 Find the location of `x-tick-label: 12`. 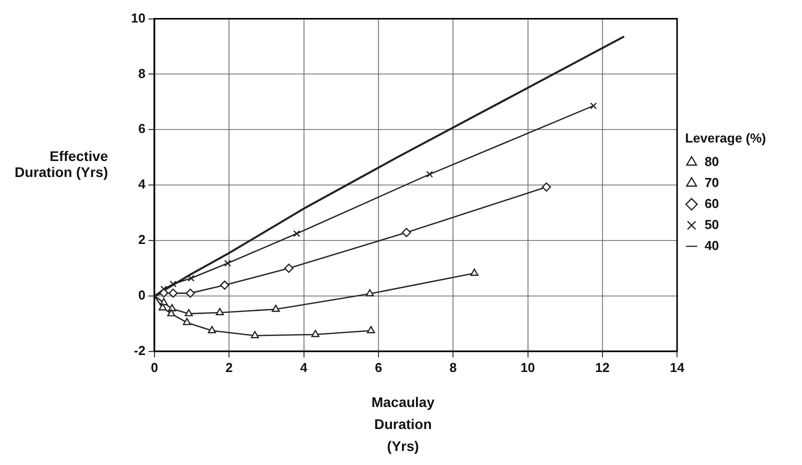

x-tick-label: 12 is located at coordinates (602, 367).